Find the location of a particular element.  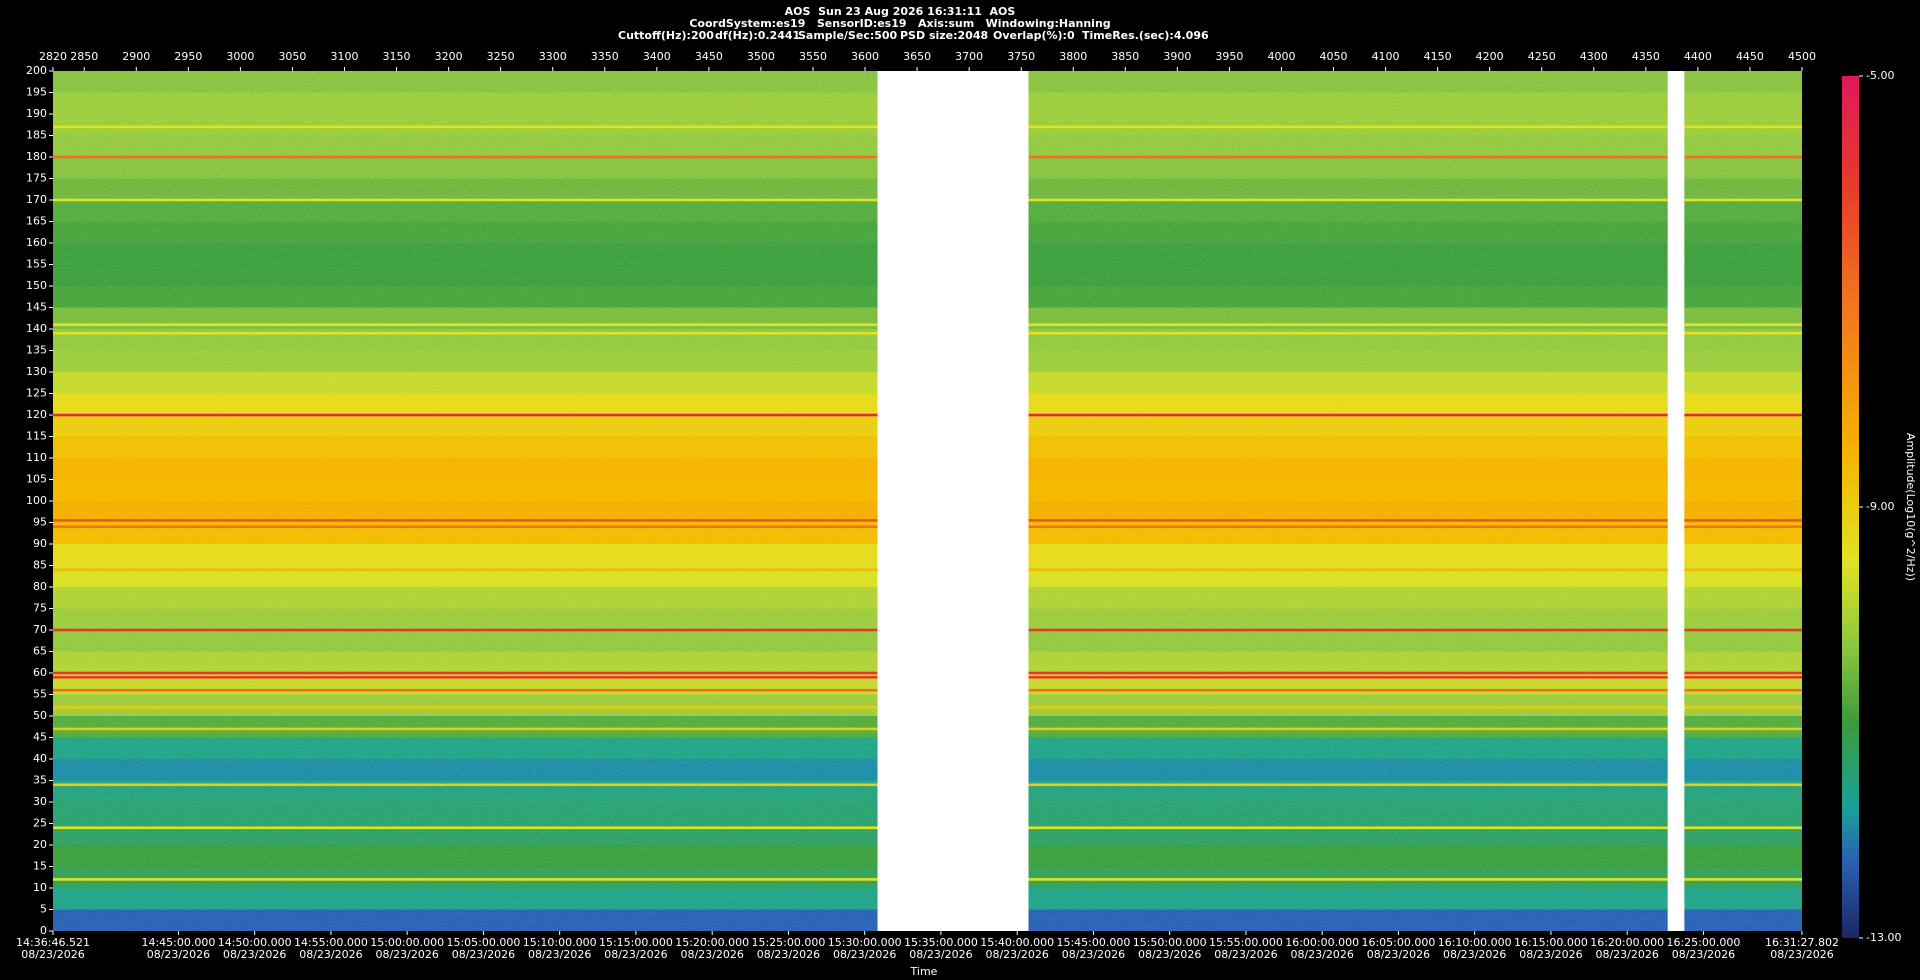

x-tick-label: 4200 is located at coordinates (1490, 56).